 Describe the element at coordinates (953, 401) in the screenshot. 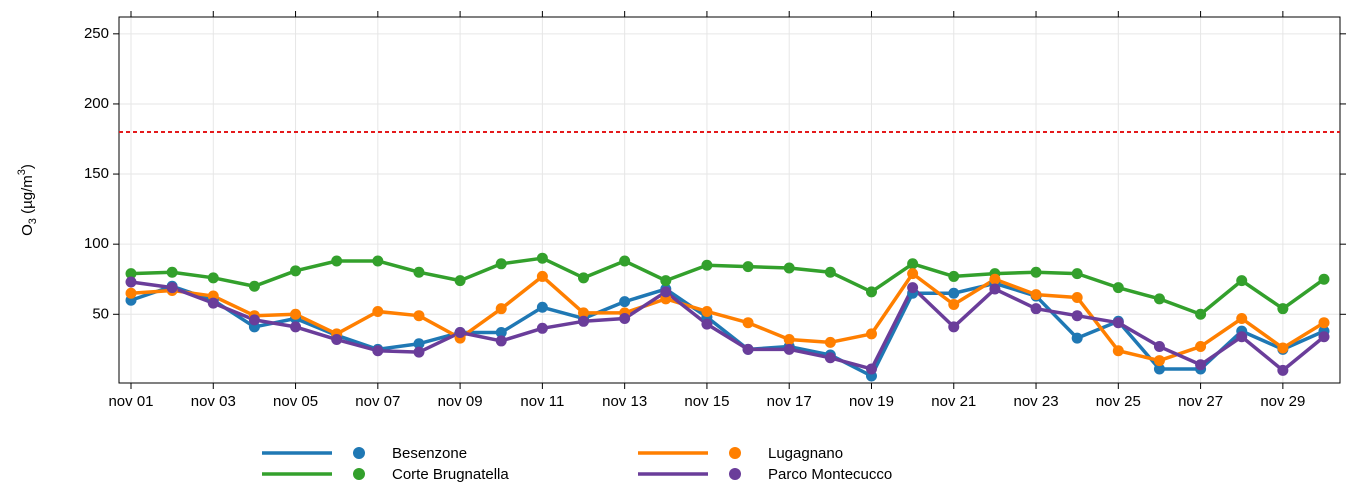

I see `x-tick-label: nov 21` at that location.